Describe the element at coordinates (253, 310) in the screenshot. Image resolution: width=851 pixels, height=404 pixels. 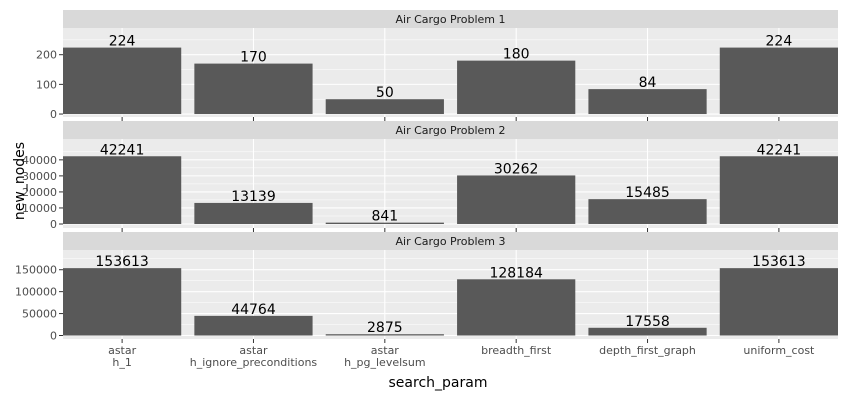
I see `bar-value-label: 44764` at that location.